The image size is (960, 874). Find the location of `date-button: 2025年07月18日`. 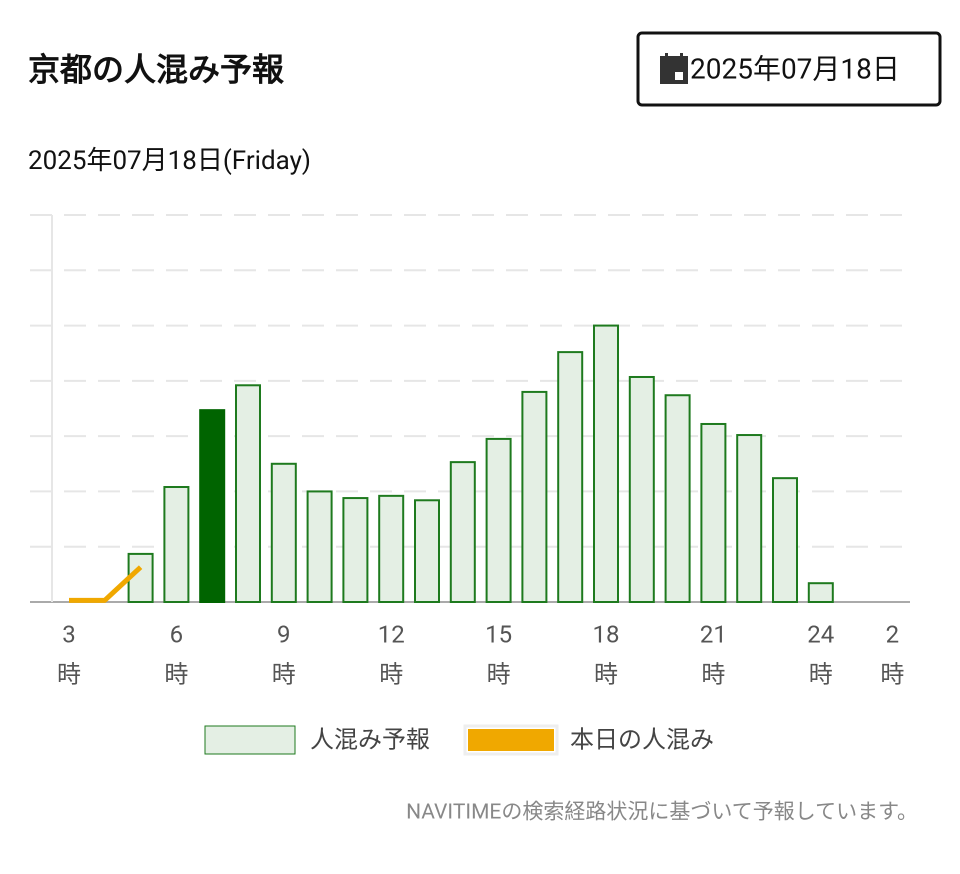

date-button: 2025年07月18日 is located at coordinates (789, 69).